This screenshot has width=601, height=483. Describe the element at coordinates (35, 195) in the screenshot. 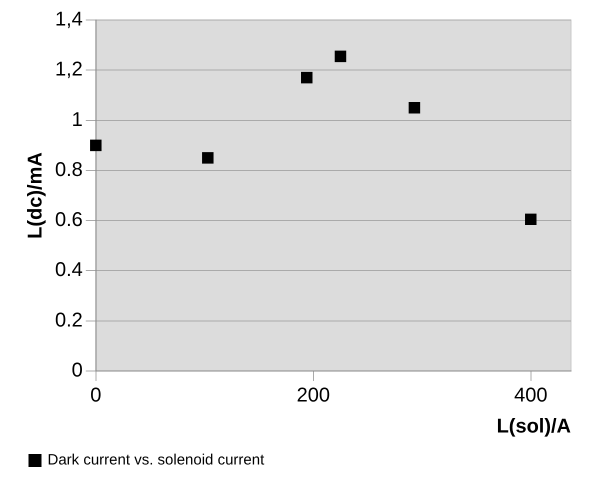

I see `y-axis-title: L(dc)/mA` at that location.